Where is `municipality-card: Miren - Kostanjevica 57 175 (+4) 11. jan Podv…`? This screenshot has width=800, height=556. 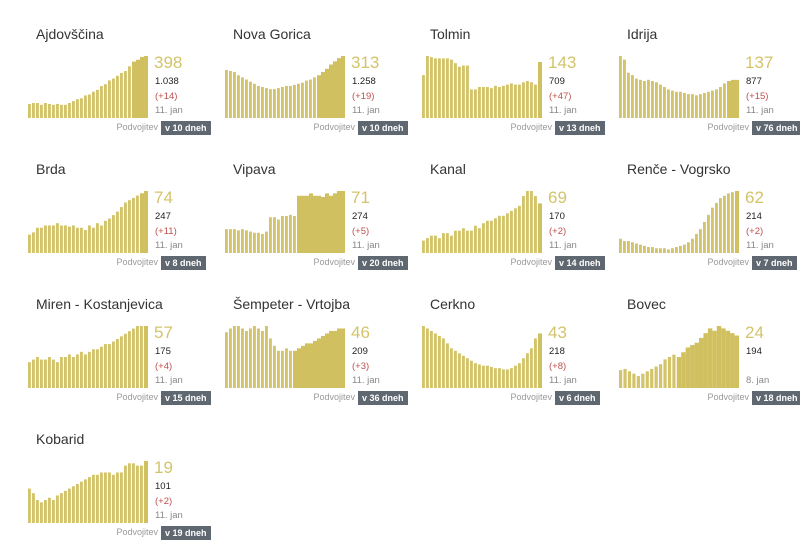 municipality-card: Miren - Kostanjevica 57 175 (+4) 11. jan Podv… is located at coordinates (123, 337).